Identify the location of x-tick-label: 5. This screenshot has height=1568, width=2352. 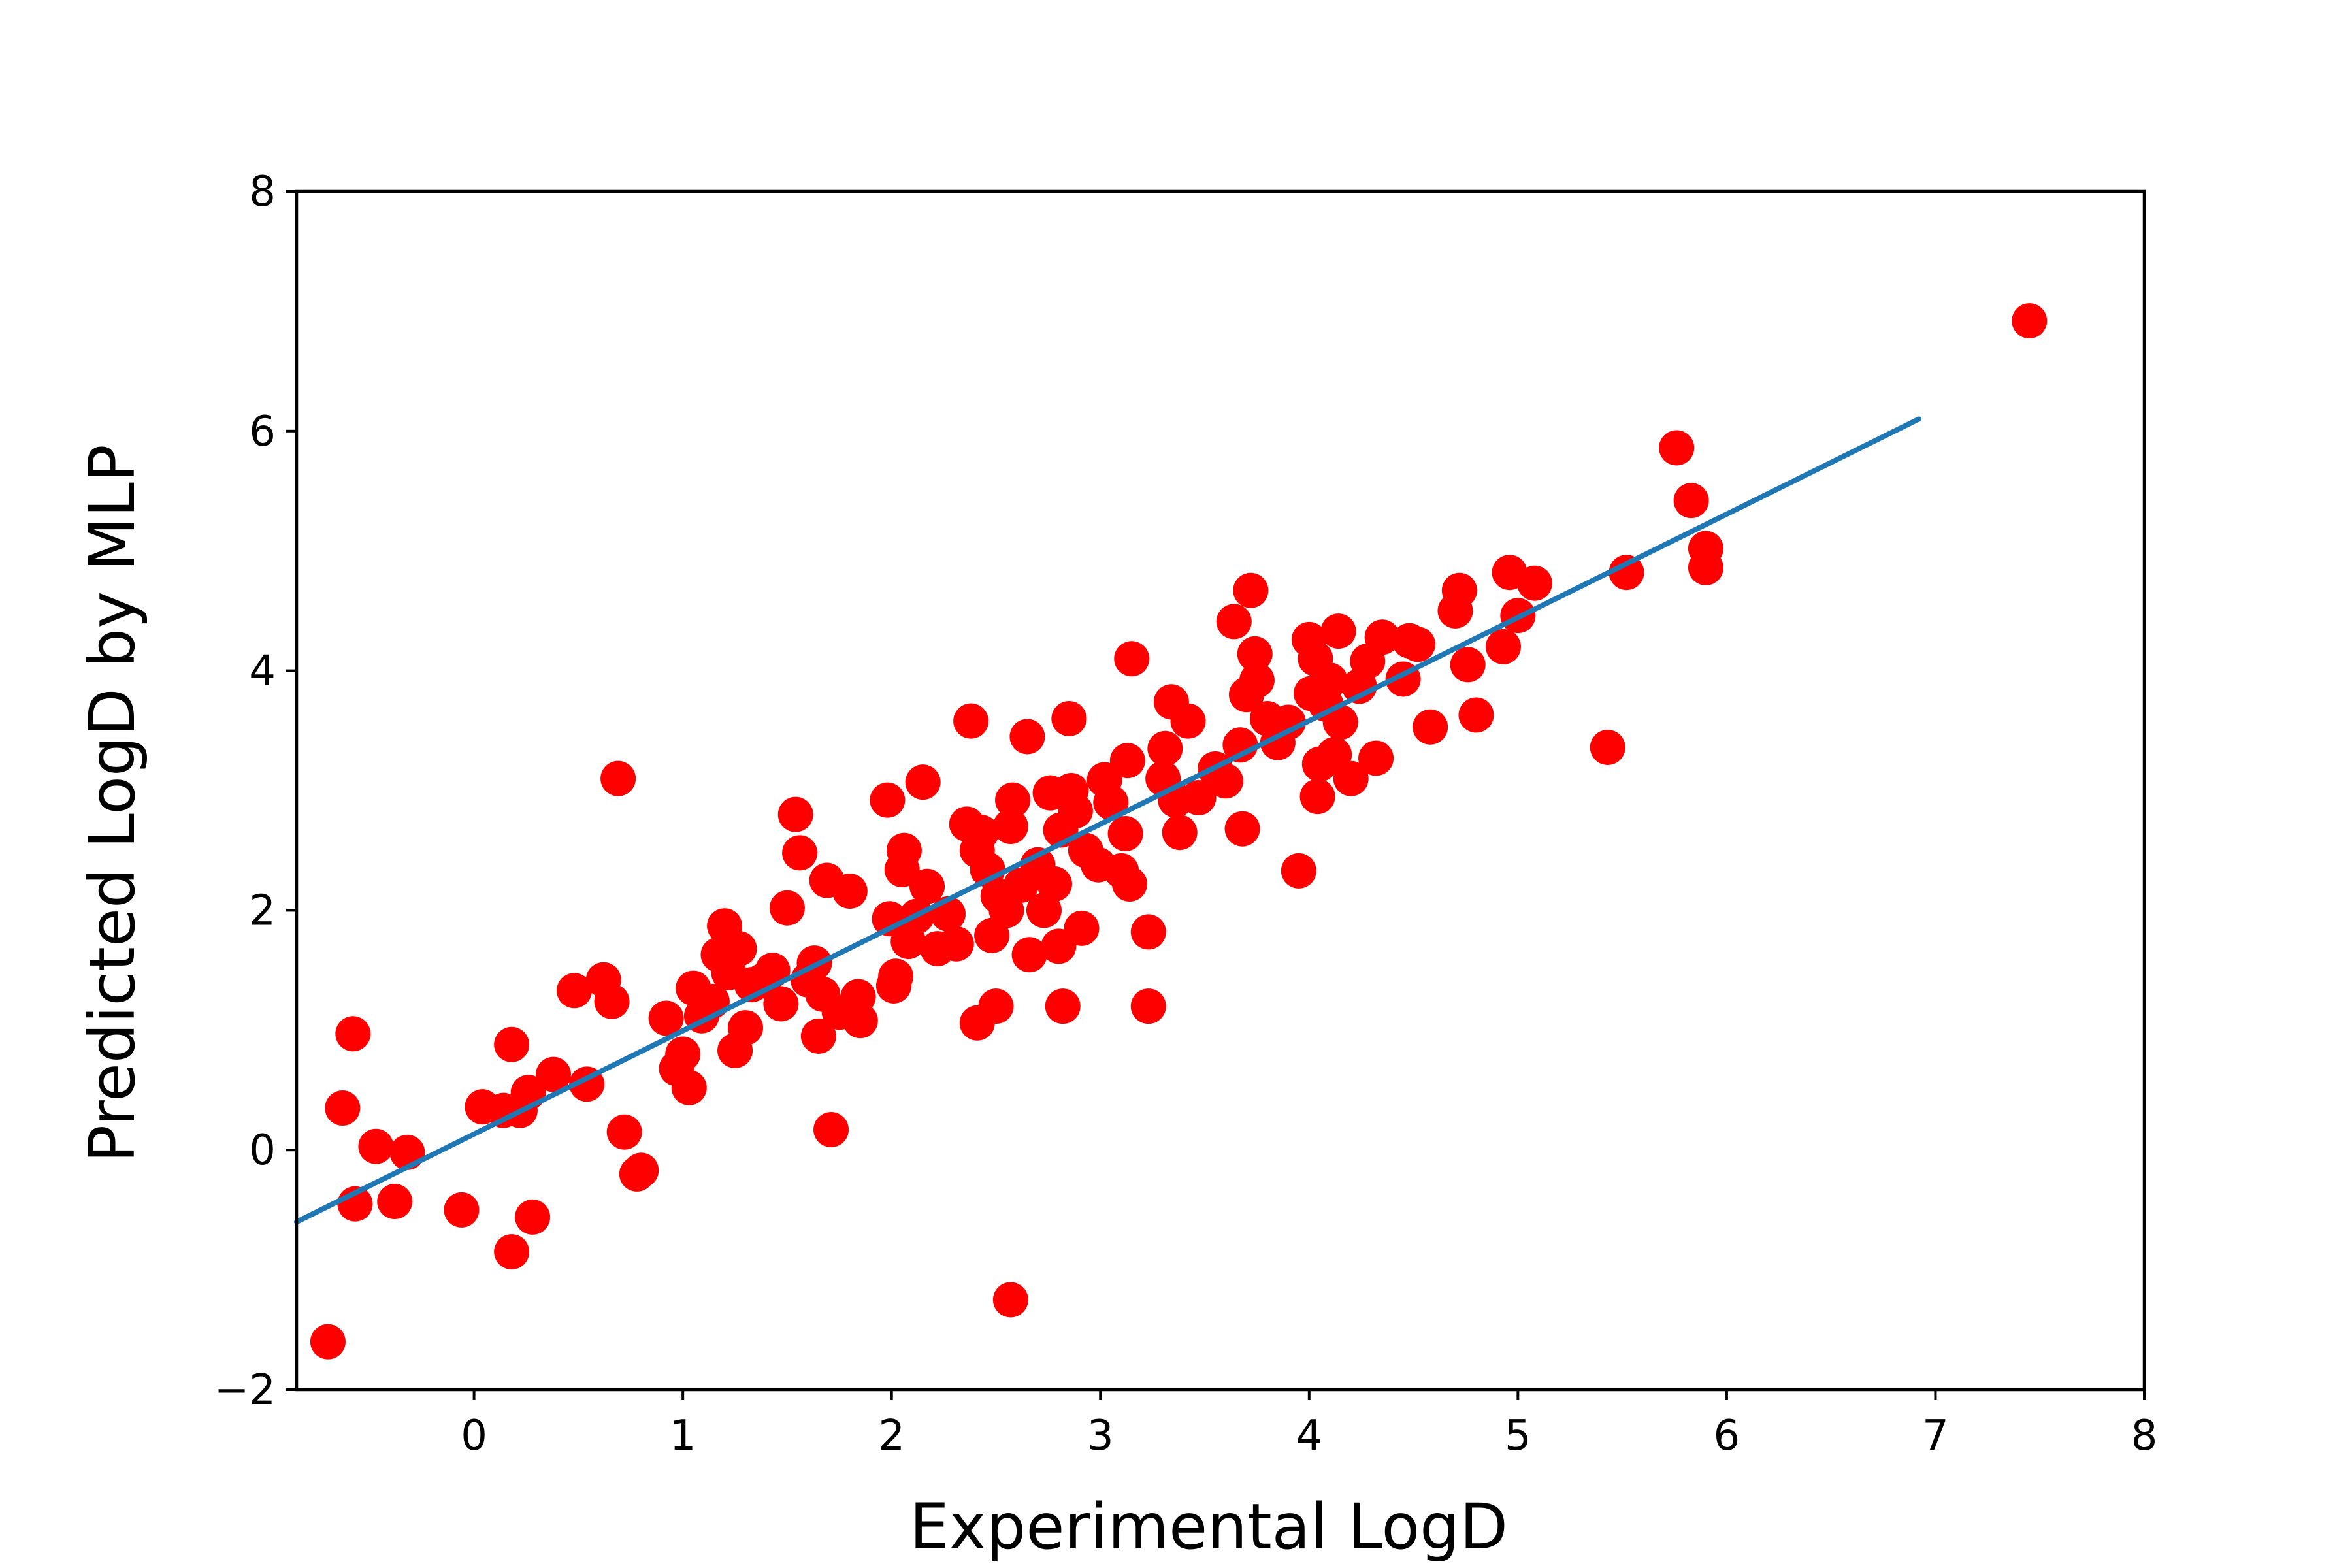
(1518, 1436).